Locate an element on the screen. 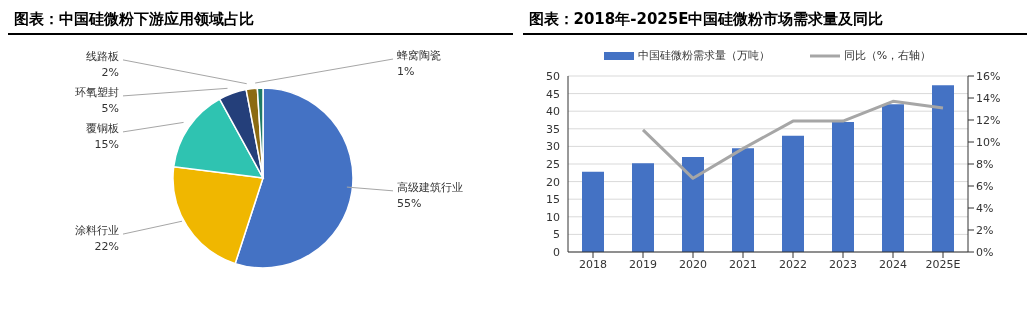 The width and height of the screenshot is (1035, 320). y2-tick-label: 10% is located at coordinates (987, 142).